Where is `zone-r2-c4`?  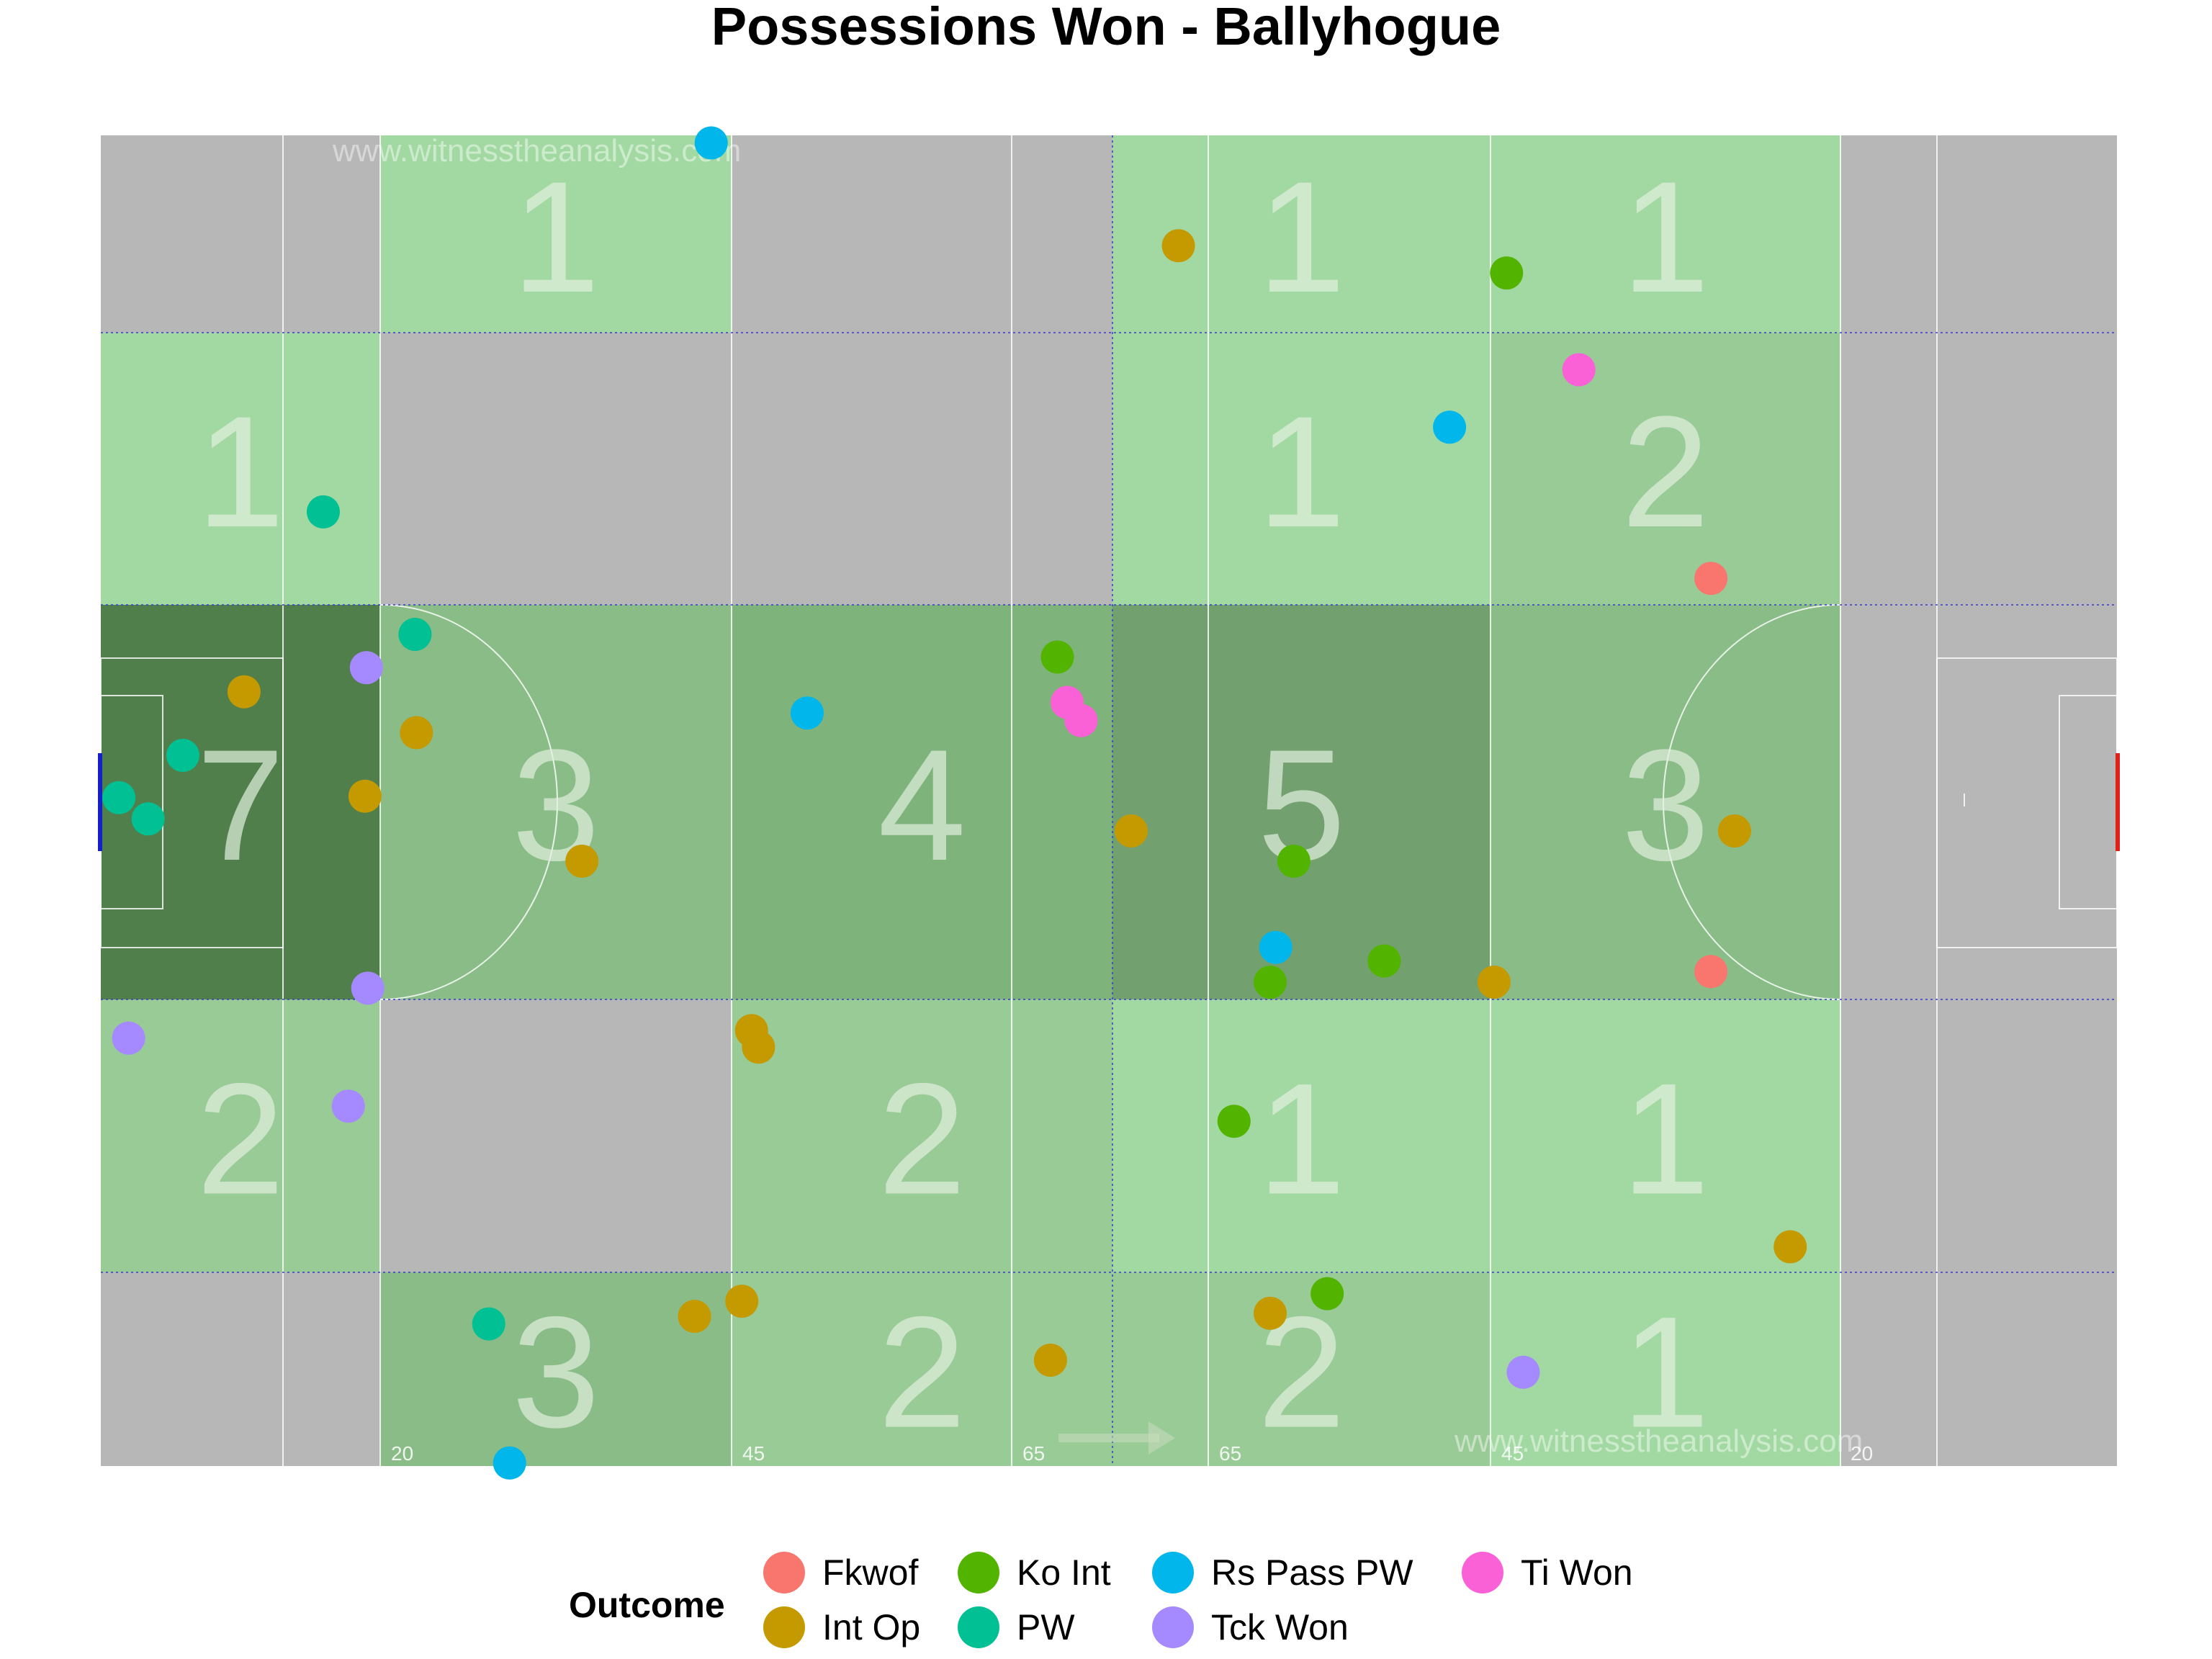 zone-r2-c4 is located at coordinates (1665, 802).